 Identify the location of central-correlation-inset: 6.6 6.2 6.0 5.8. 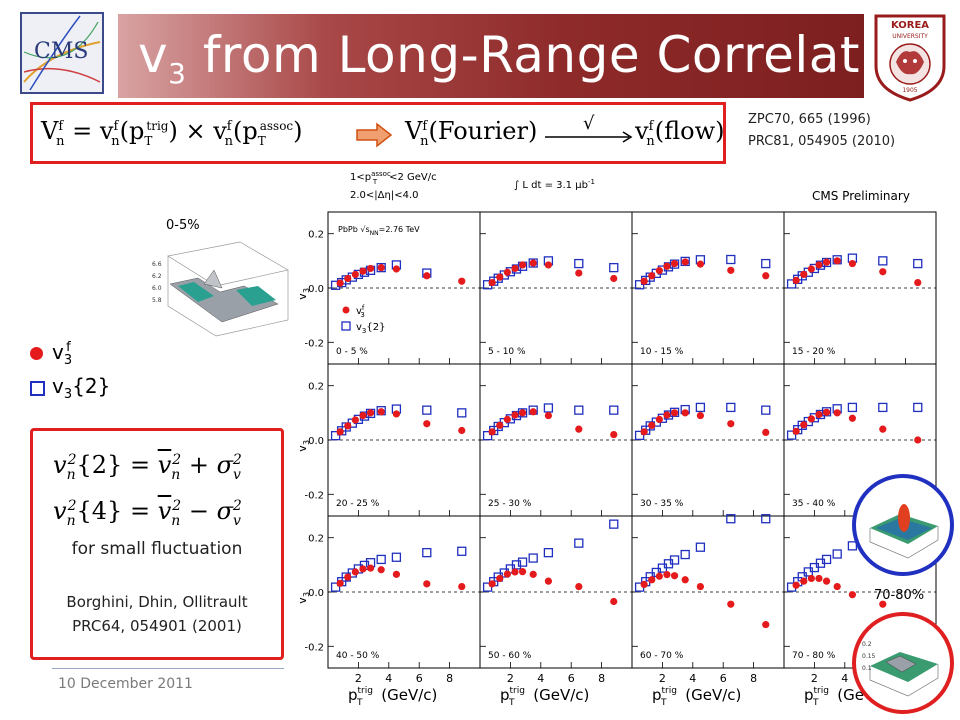
(222, 288).